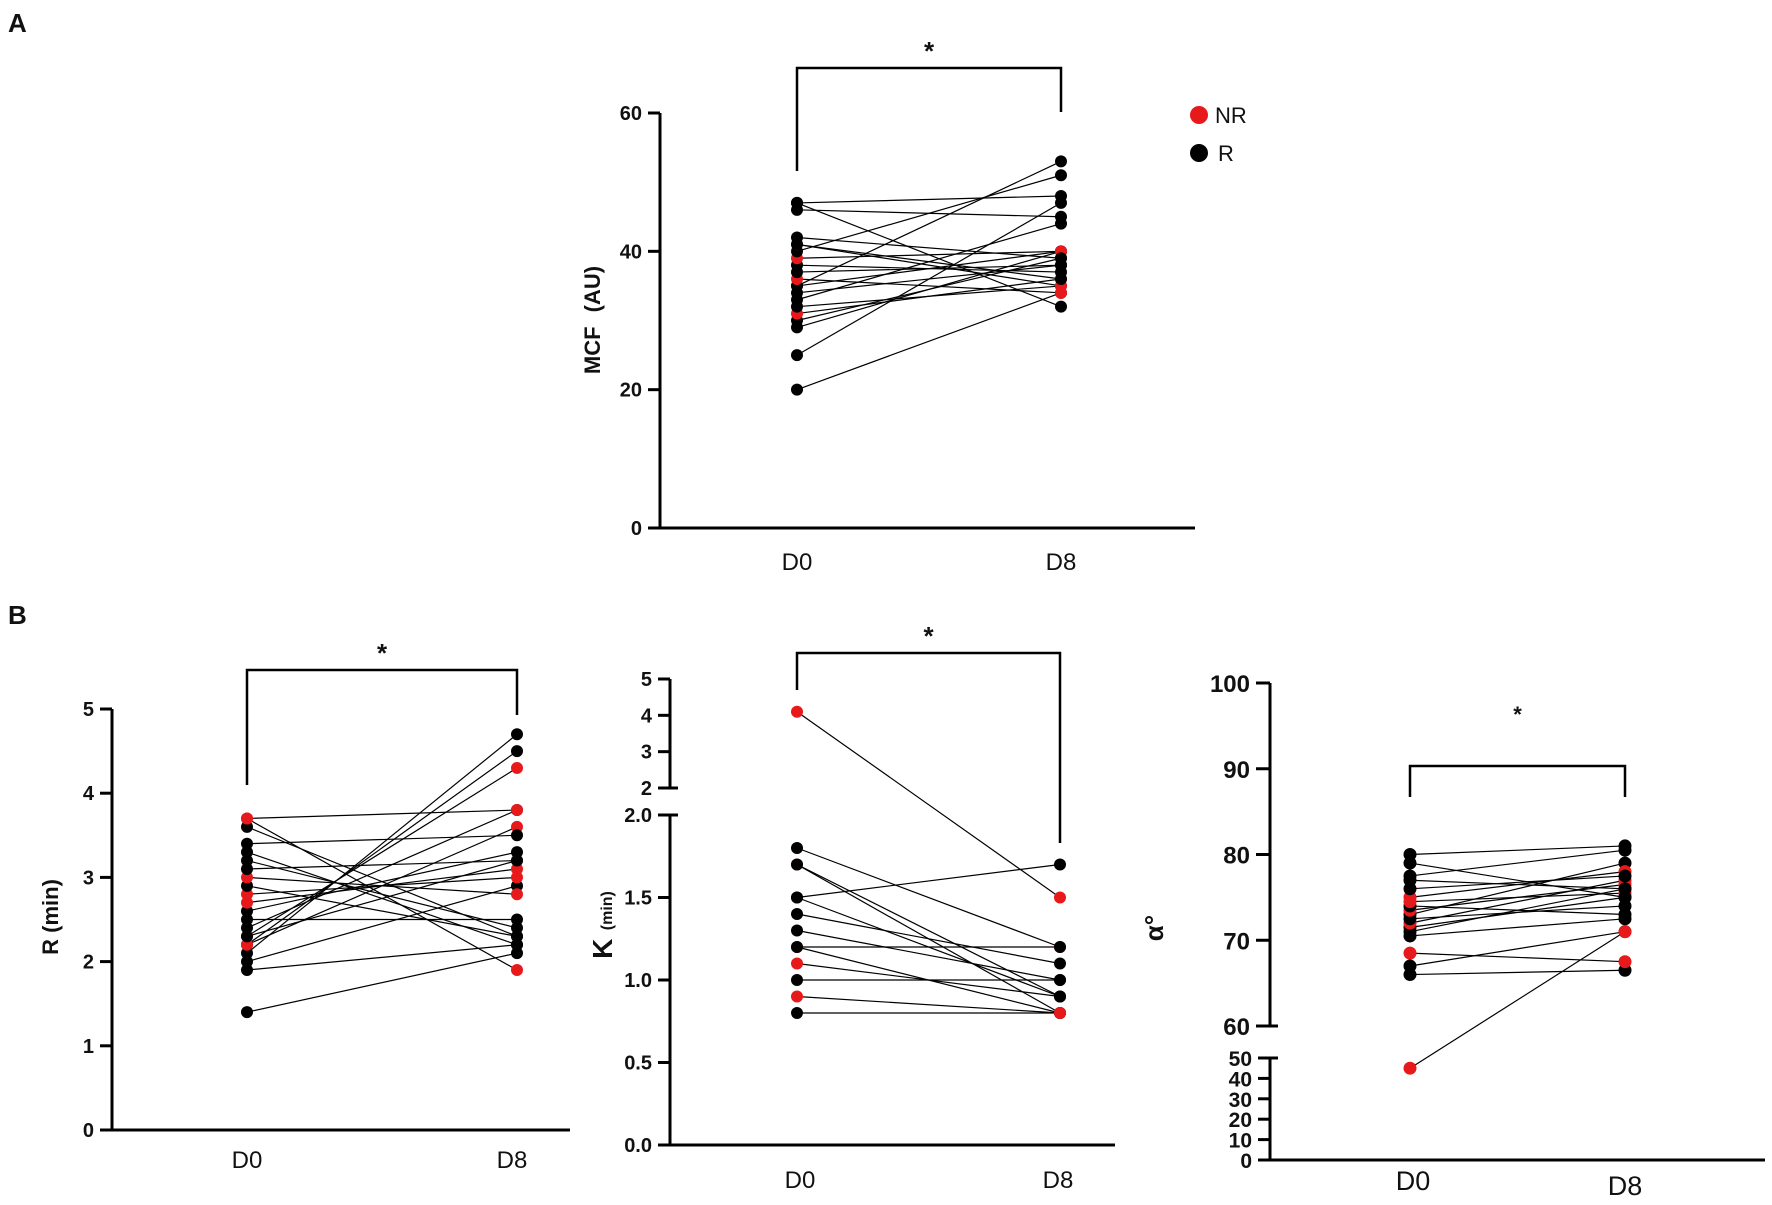  What do you see at coordinates (1061, 562) in the screenshot?
I see `x-category-label: D8` at bounding box center [1061, 562].